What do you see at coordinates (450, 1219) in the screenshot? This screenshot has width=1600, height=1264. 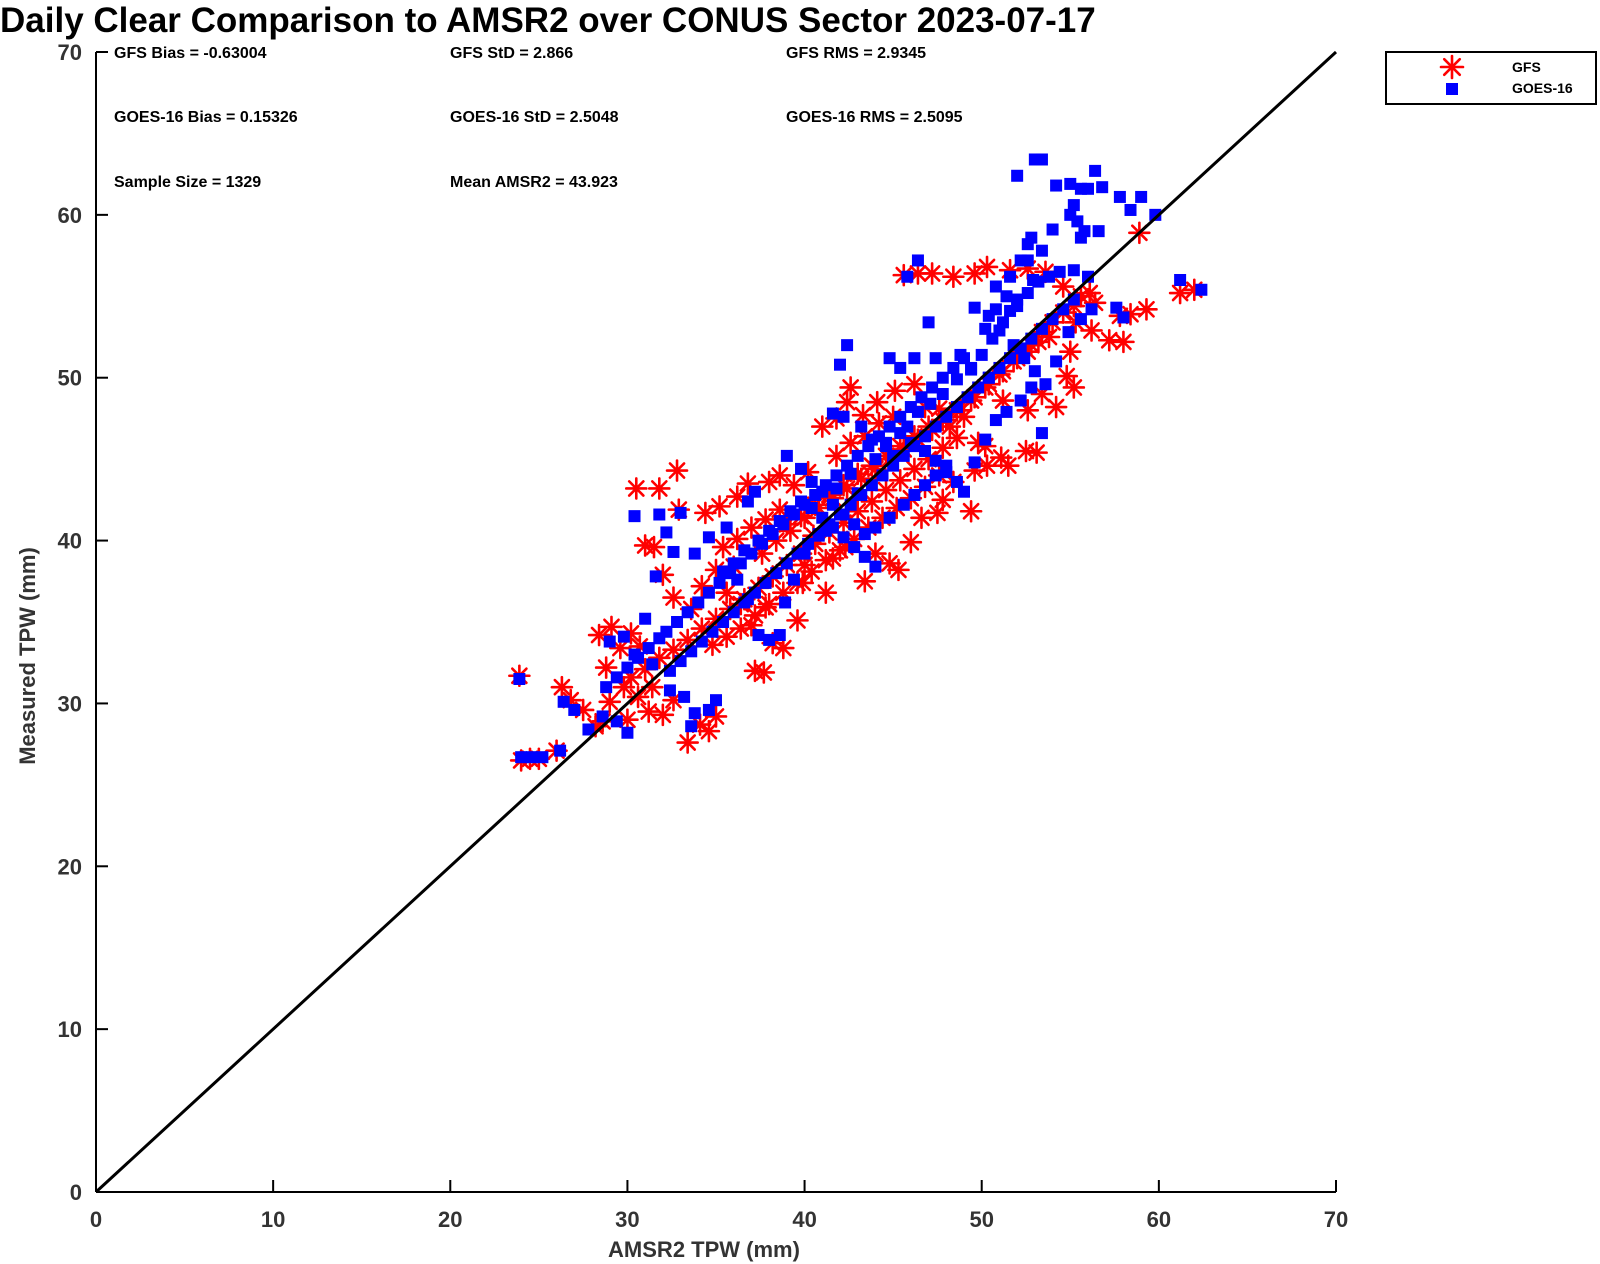 I see `x-tick-label: 20` at bounding box center [450, 1219].